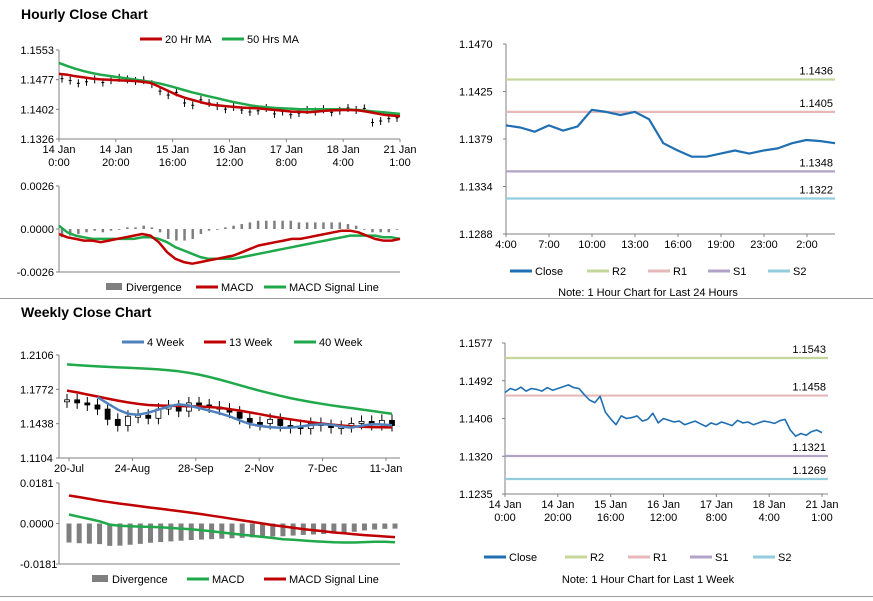 This screenshot has width=873, height=601. I want to click on weekly-macd-ytick-label: 0.0000, so click(37, 525).